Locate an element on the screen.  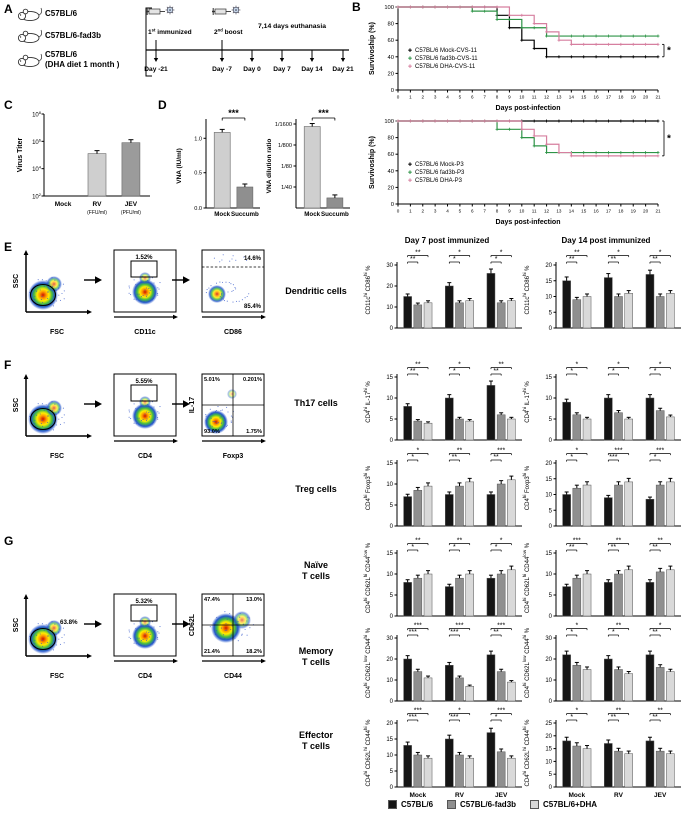
svg-text: CD11c is located at coordinates (145, 332).